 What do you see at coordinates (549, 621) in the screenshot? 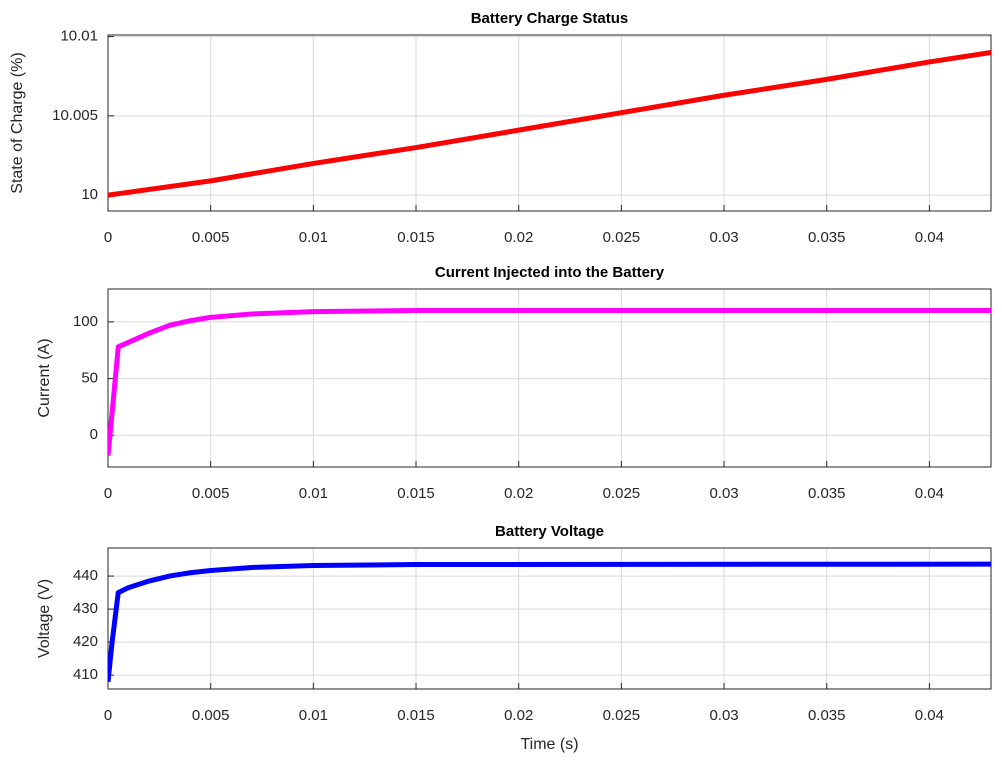
I see `data-line` at bounding box center [549, 621].